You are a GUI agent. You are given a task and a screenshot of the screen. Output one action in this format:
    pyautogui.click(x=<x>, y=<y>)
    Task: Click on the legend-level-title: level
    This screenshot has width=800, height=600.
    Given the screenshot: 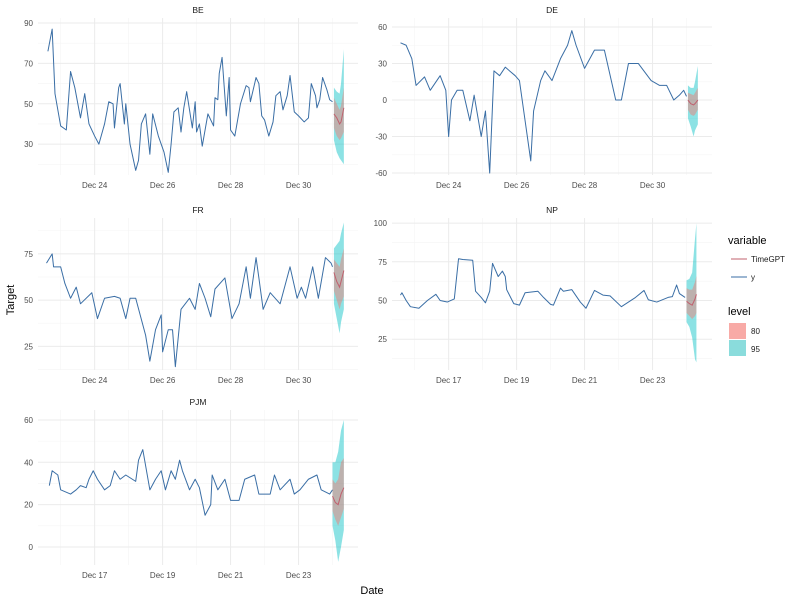 What is the action you would take?
    pyautogui.click(x=739, y=312)
    